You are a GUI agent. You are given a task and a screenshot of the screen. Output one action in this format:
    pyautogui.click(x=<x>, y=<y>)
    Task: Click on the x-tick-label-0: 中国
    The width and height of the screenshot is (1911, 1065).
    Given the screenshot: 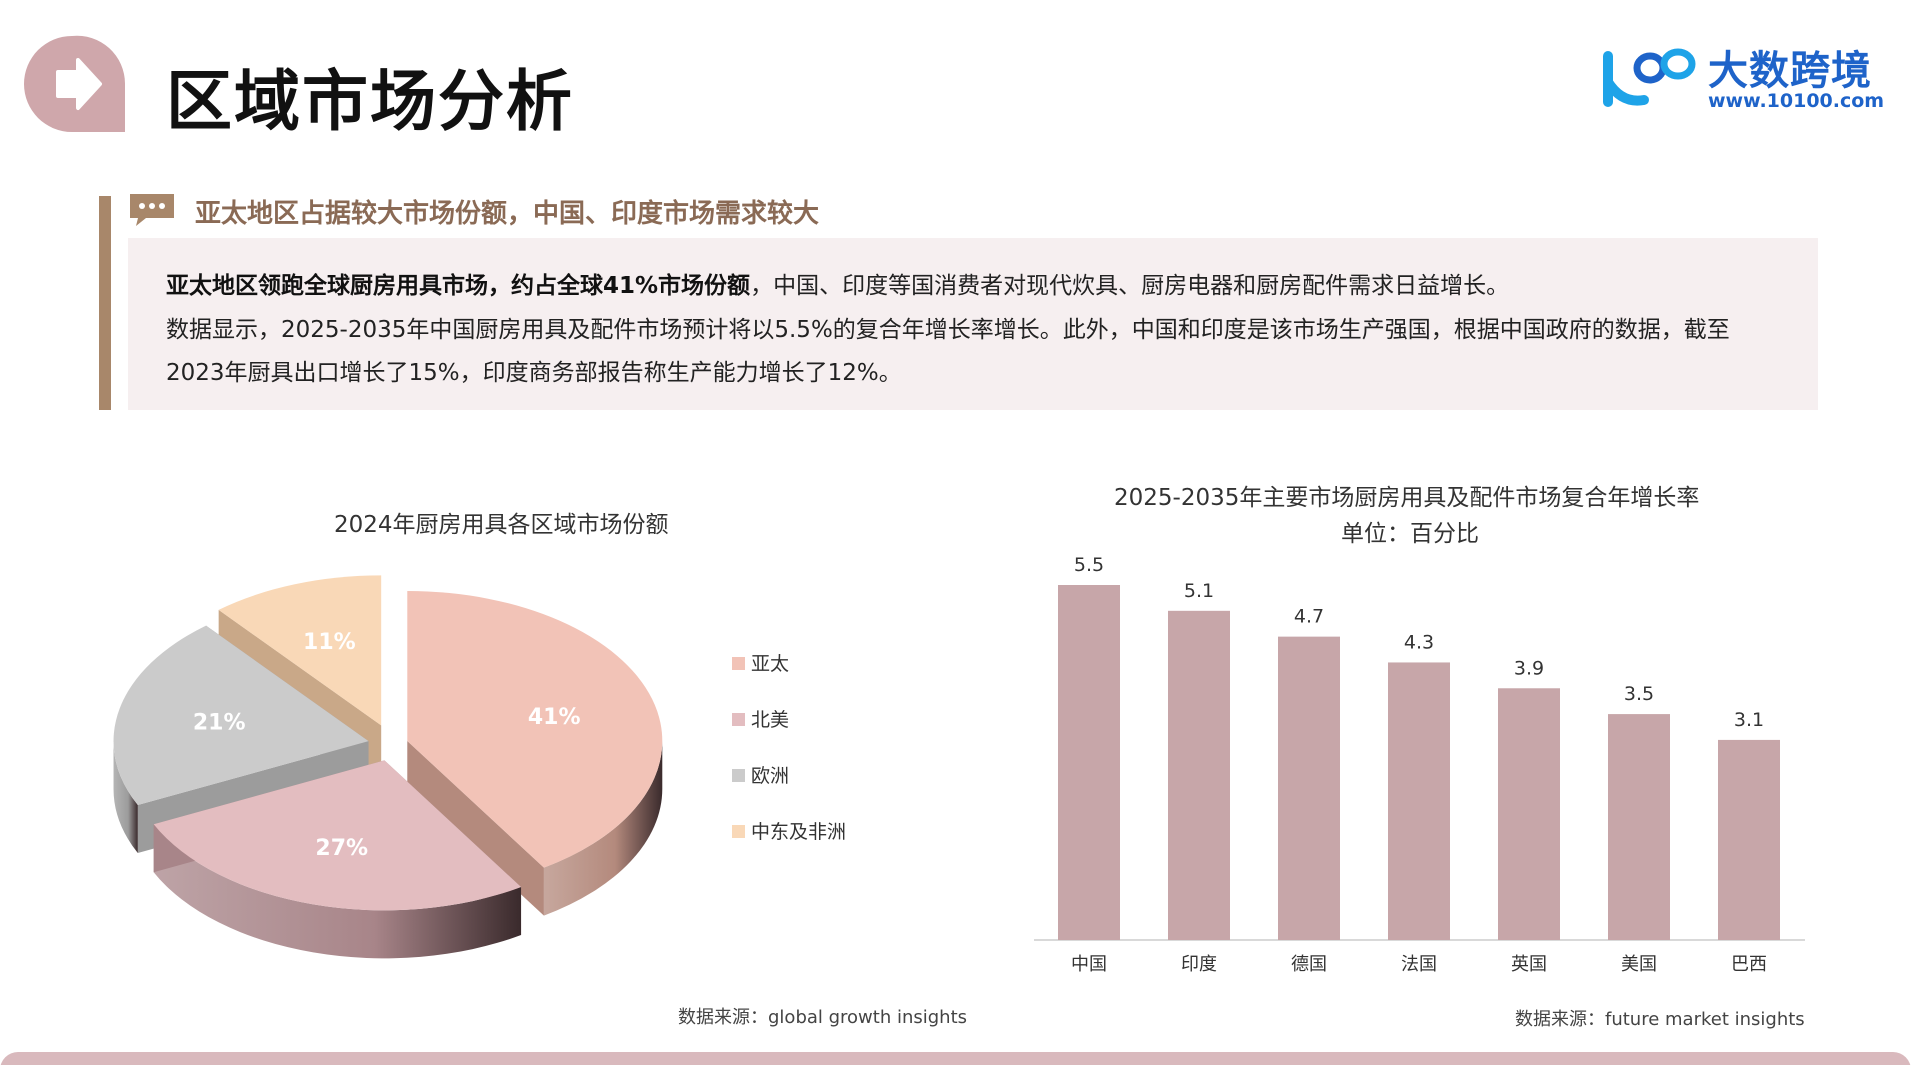 What is the action you would take?
    pyautogui.click(x=1089, y=964)
    